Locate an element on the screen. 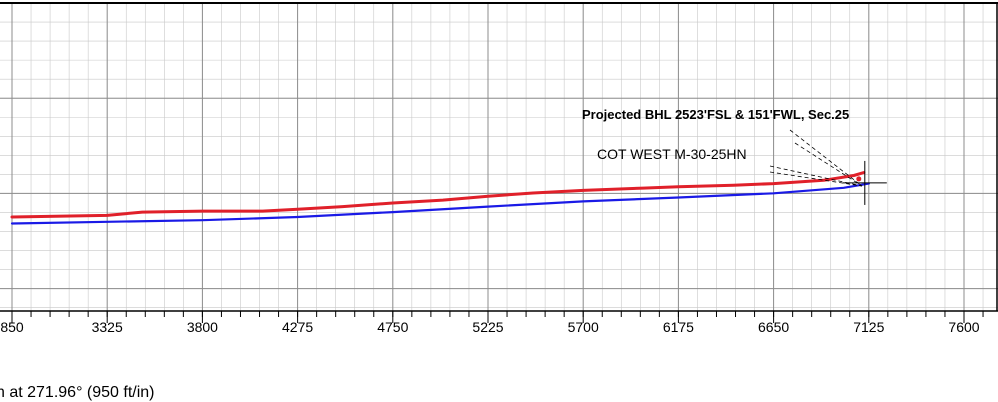 The width and height of the screenshot is (998, 402). x-tick-label: 4750 is located at coordinates (392, 327).